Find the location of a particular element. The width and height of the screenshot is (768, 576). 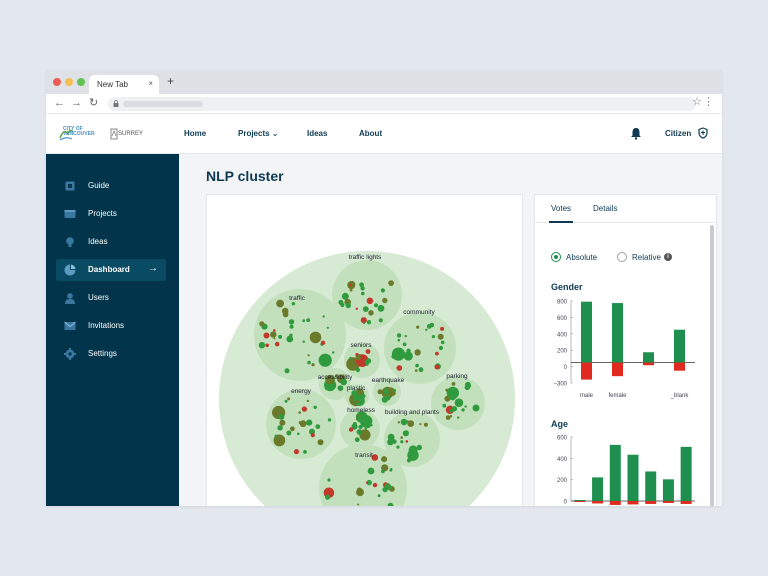

sidebar-item-ideas: Ideas is located at coordinates (111, 242).